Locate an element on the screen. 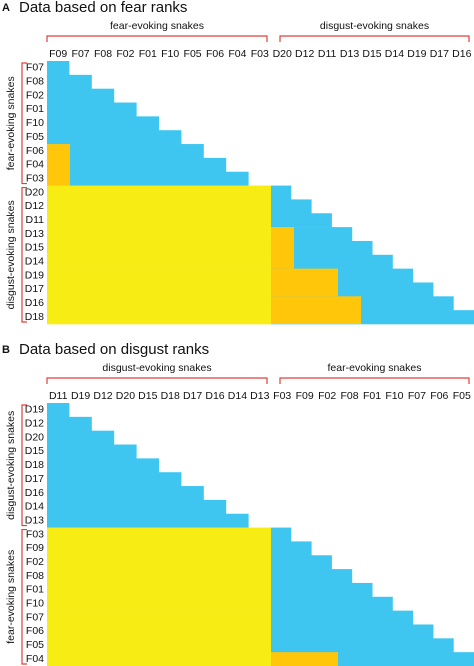 The image size is (474, 666). panel-label: B is located at coordinates (6, 350).